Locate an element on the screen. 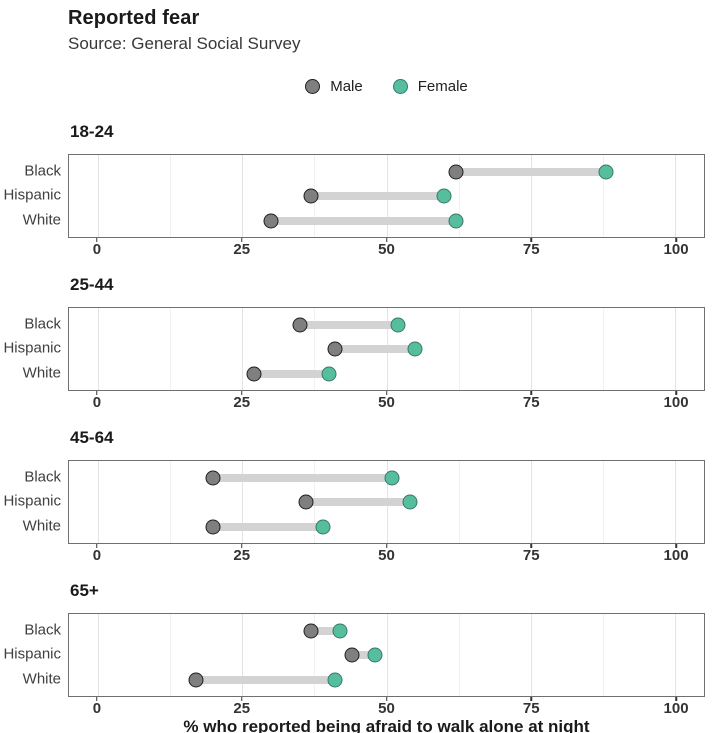 This screenshot has height=733, width=714. age-group-title: 25-44 is located at coordinates (92, 284).